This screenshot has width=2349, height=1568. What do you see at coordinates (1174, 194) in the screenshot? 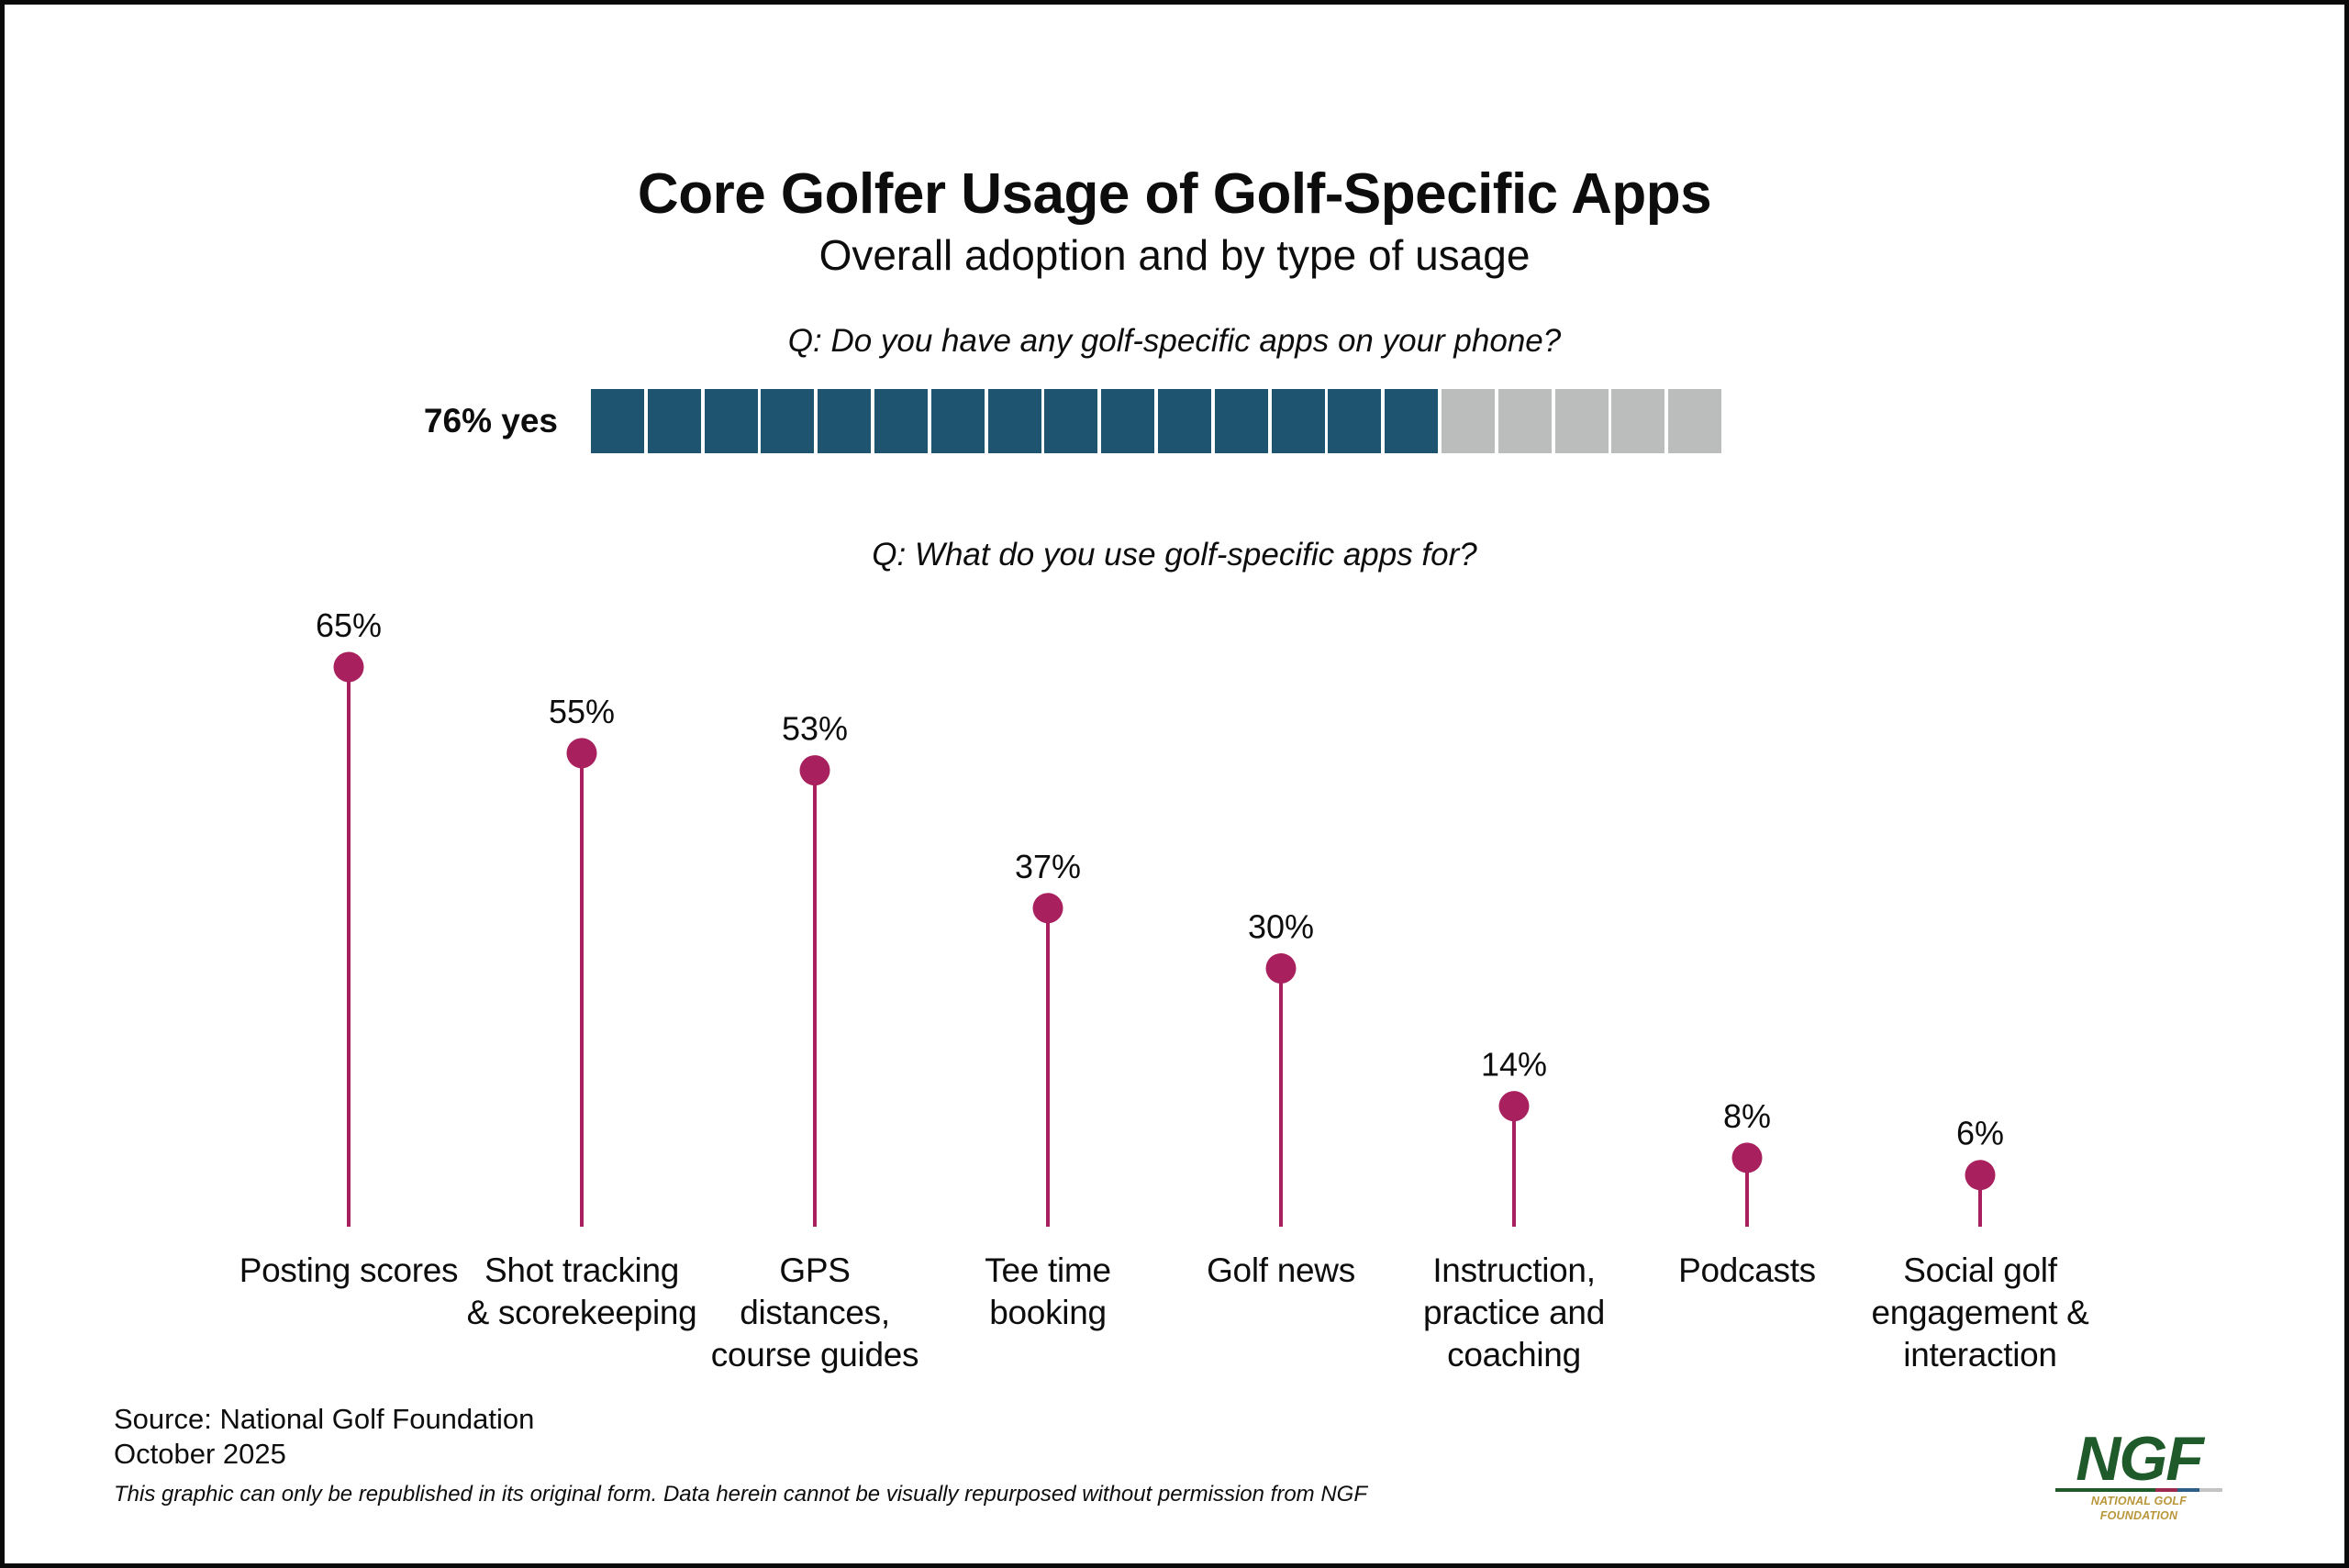
I see `chart-title: Core Golfer Usage of Golf-Specific Apps` at bounding box center [1174, 194].